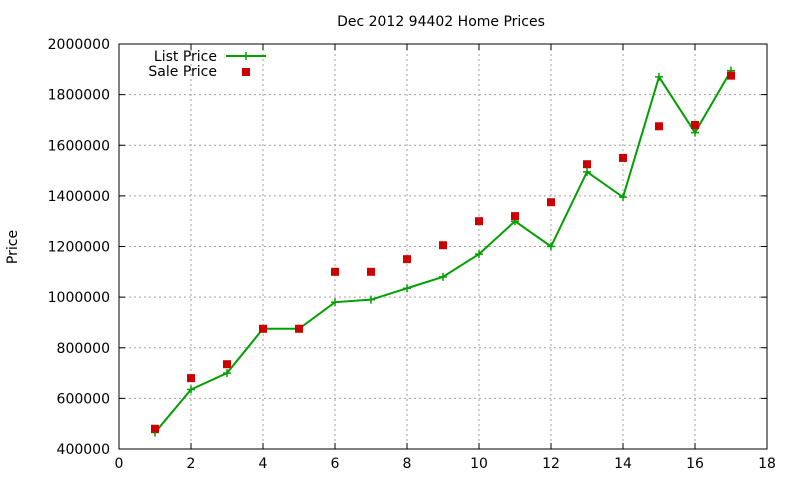 Image resolution: width=800 pixels, height=480 pixels. What do you see at coordinates (13, 247) in the screenshot?
I see `y-axis-label: Price` at bounding box center [13, 247].